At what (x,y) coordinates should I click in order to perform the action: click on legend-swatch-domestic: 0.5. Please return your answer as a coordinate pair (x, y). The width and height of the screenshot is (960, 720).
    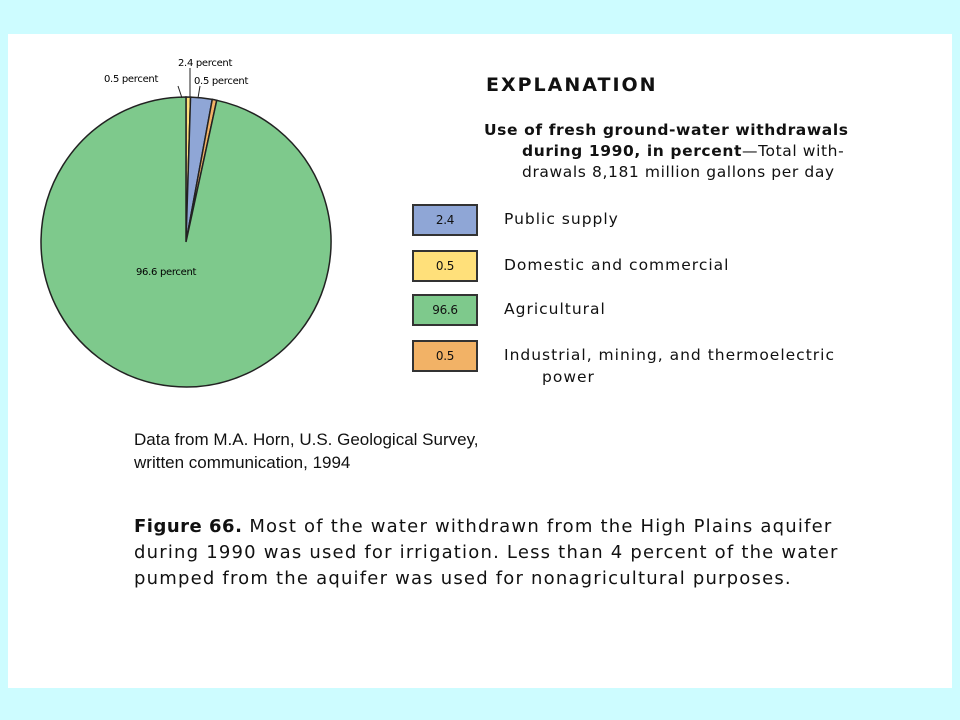
    Looking at the image, I should click on (445, 266).